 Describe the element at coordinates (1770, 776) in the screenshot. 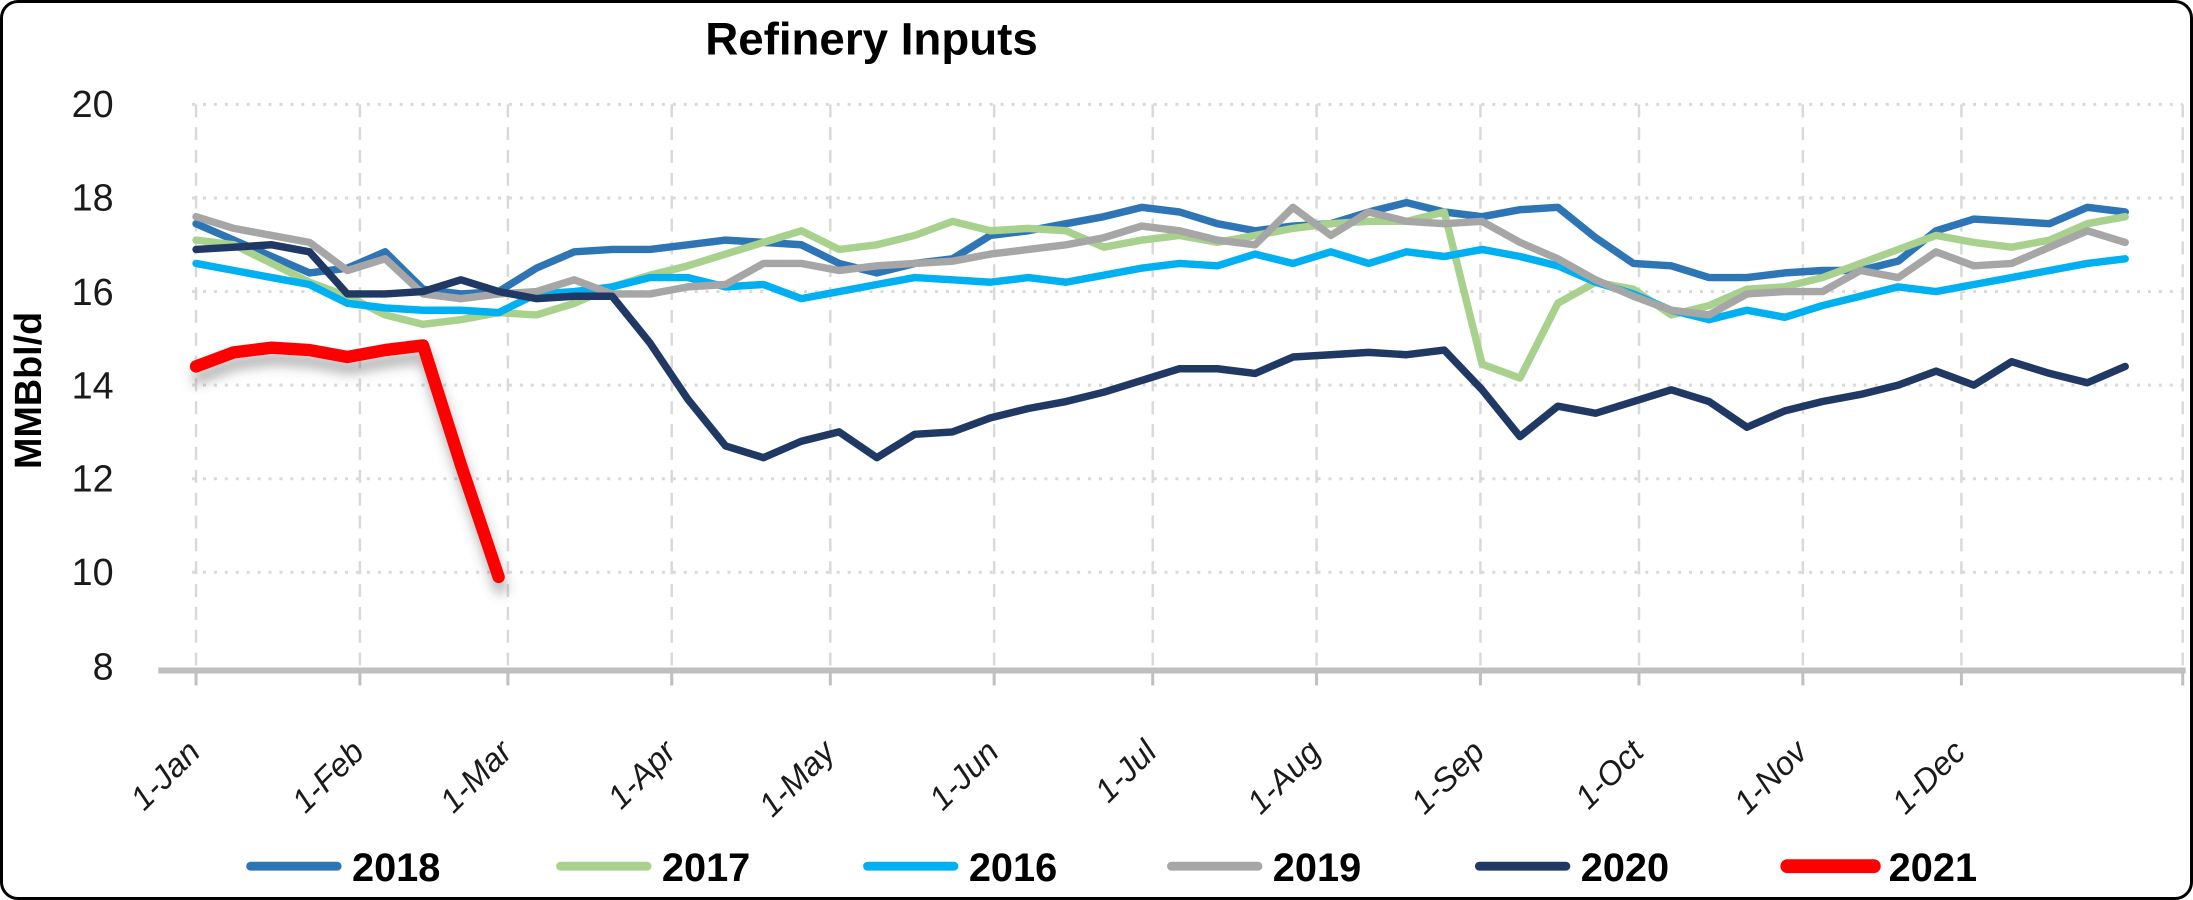

I see `x-tick-nov: 1-Nov` at that location.